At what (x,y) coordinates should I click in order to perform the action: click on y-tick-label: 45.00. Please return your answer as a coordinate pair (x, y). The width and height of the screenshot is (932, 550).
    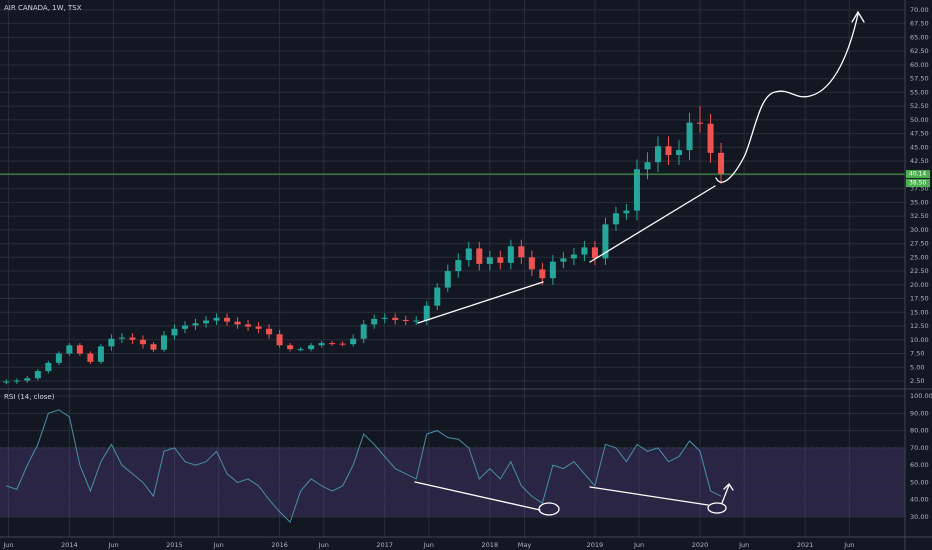
    Looking at the image, I should click on (919, 147).